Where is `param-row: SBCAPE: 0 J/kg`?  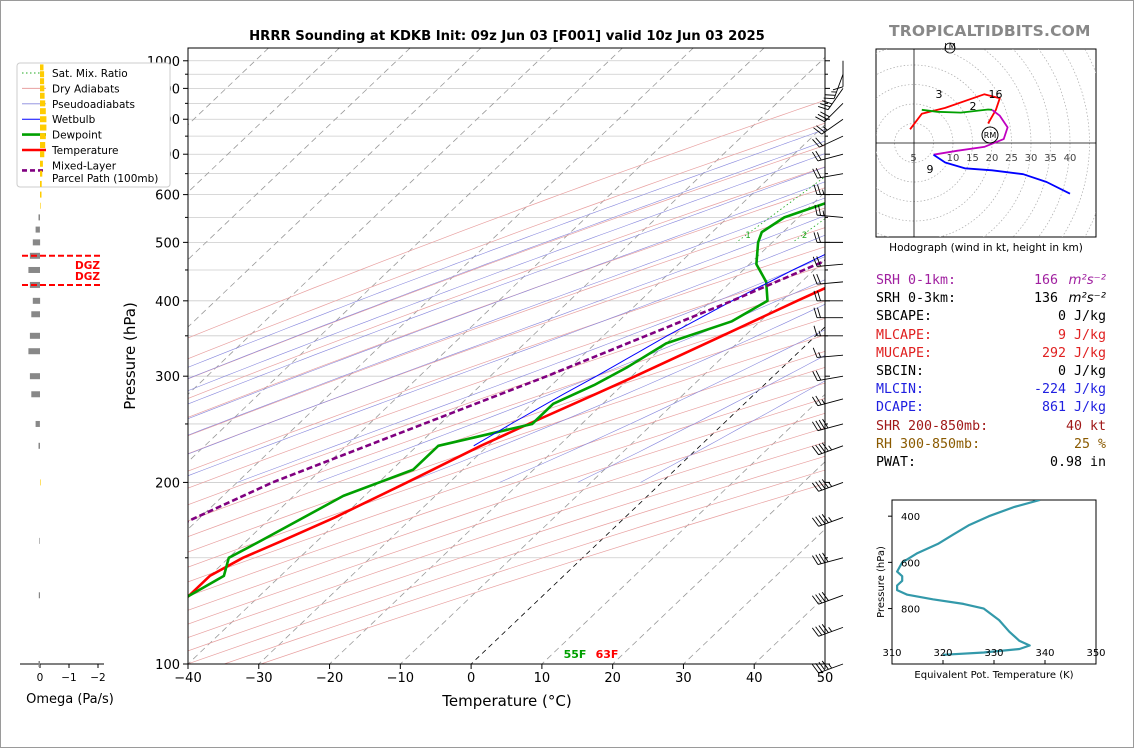 param-row: SBCAPE: 0 J/kg is located at coordinates (991, 317).